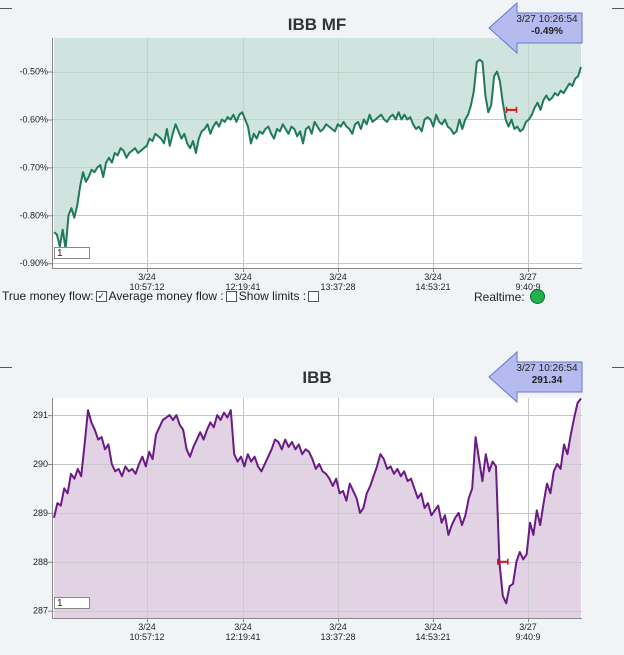 This screenshot has height=655, width=624. I want to click on realtime-status-indicator, so click(537, 296).